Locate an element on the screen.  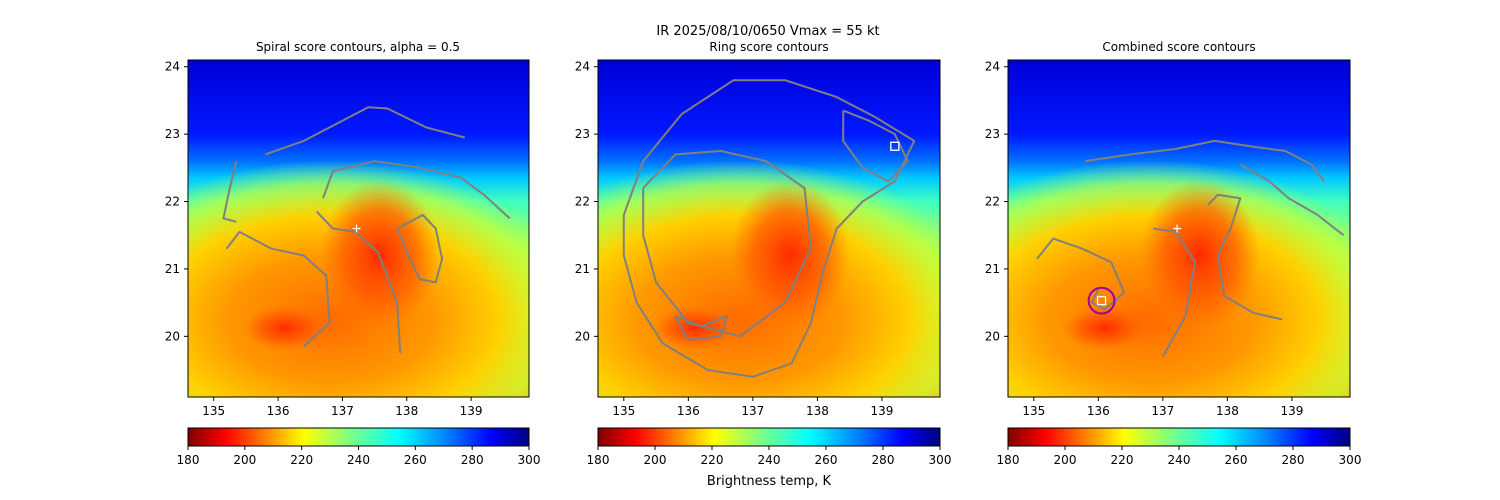
center-circle is located at coordinates (1101, 300).